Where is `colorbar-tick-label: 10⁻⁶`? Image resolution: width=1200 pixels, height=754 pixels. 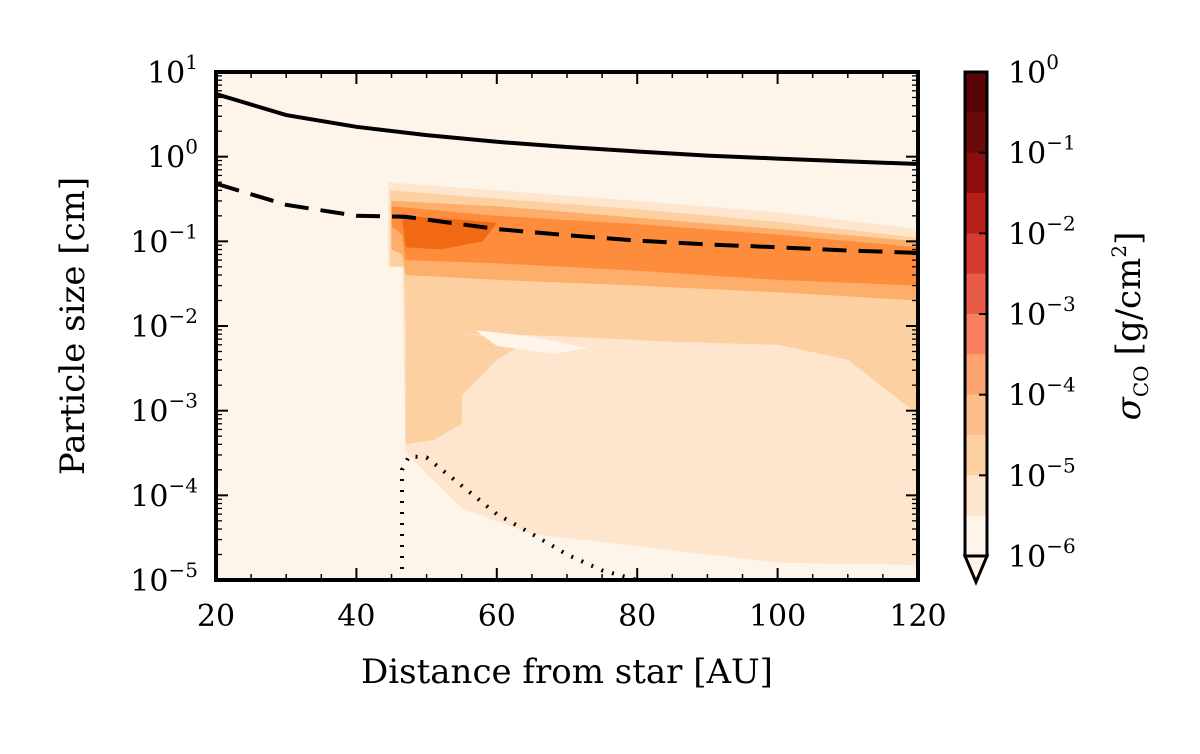 colorbar-tick-label: 10⁻⁶ is located at coordinates (1042, 554).